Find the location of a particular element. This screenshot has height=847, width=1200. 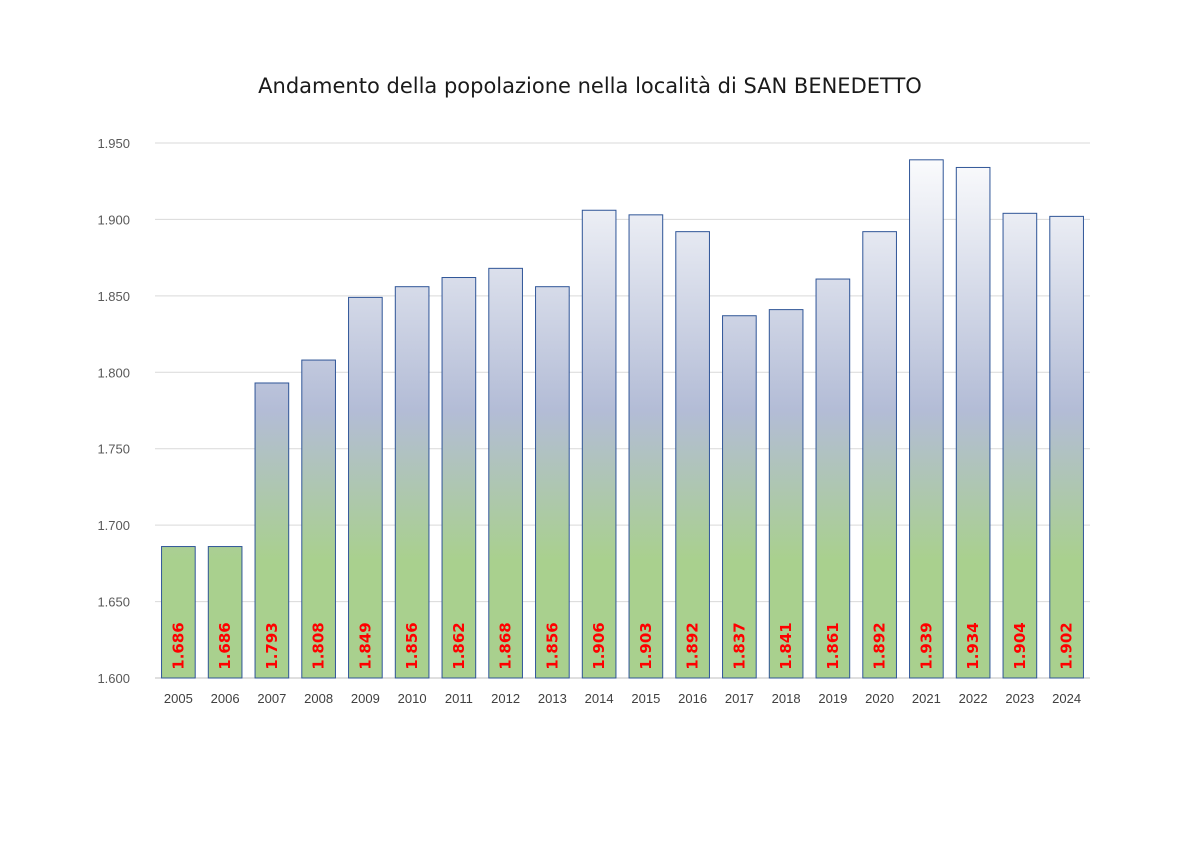

bar-2019 is located at coordinates (833, 478).